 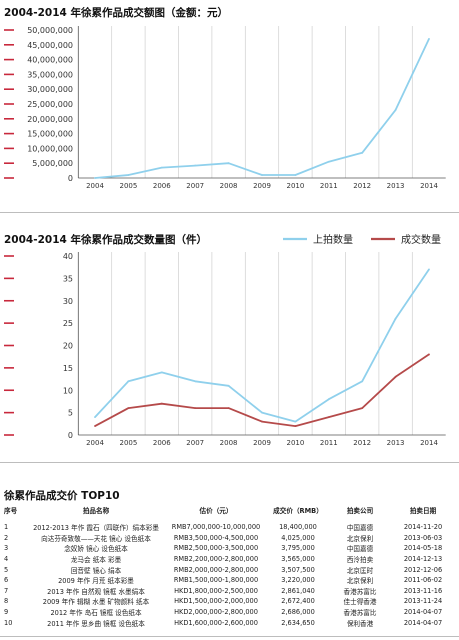 What do you see at coordinates (96, 570) in the screenshot?
I see `table-cell: 回音壁 镜心 绢本` at bounding box center [96, 570].